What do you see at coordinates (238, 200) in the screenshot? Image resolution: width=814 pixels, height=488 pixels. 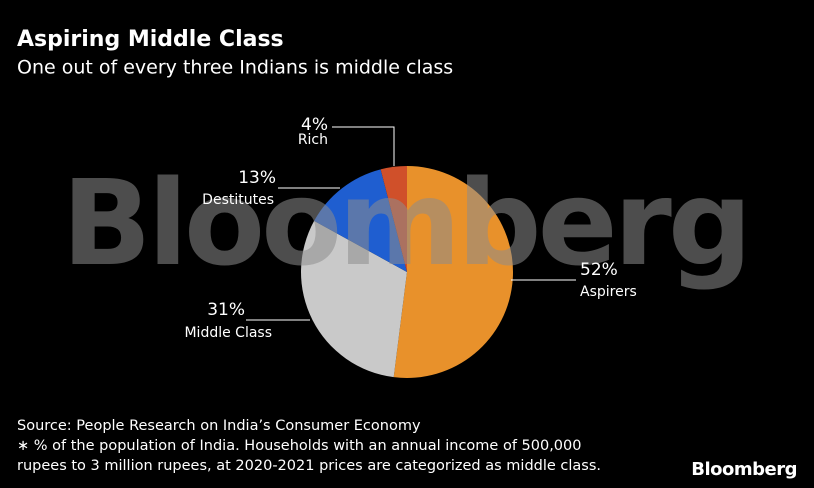 I see `category-label: Destitutes` at bounding box center [238, 200].